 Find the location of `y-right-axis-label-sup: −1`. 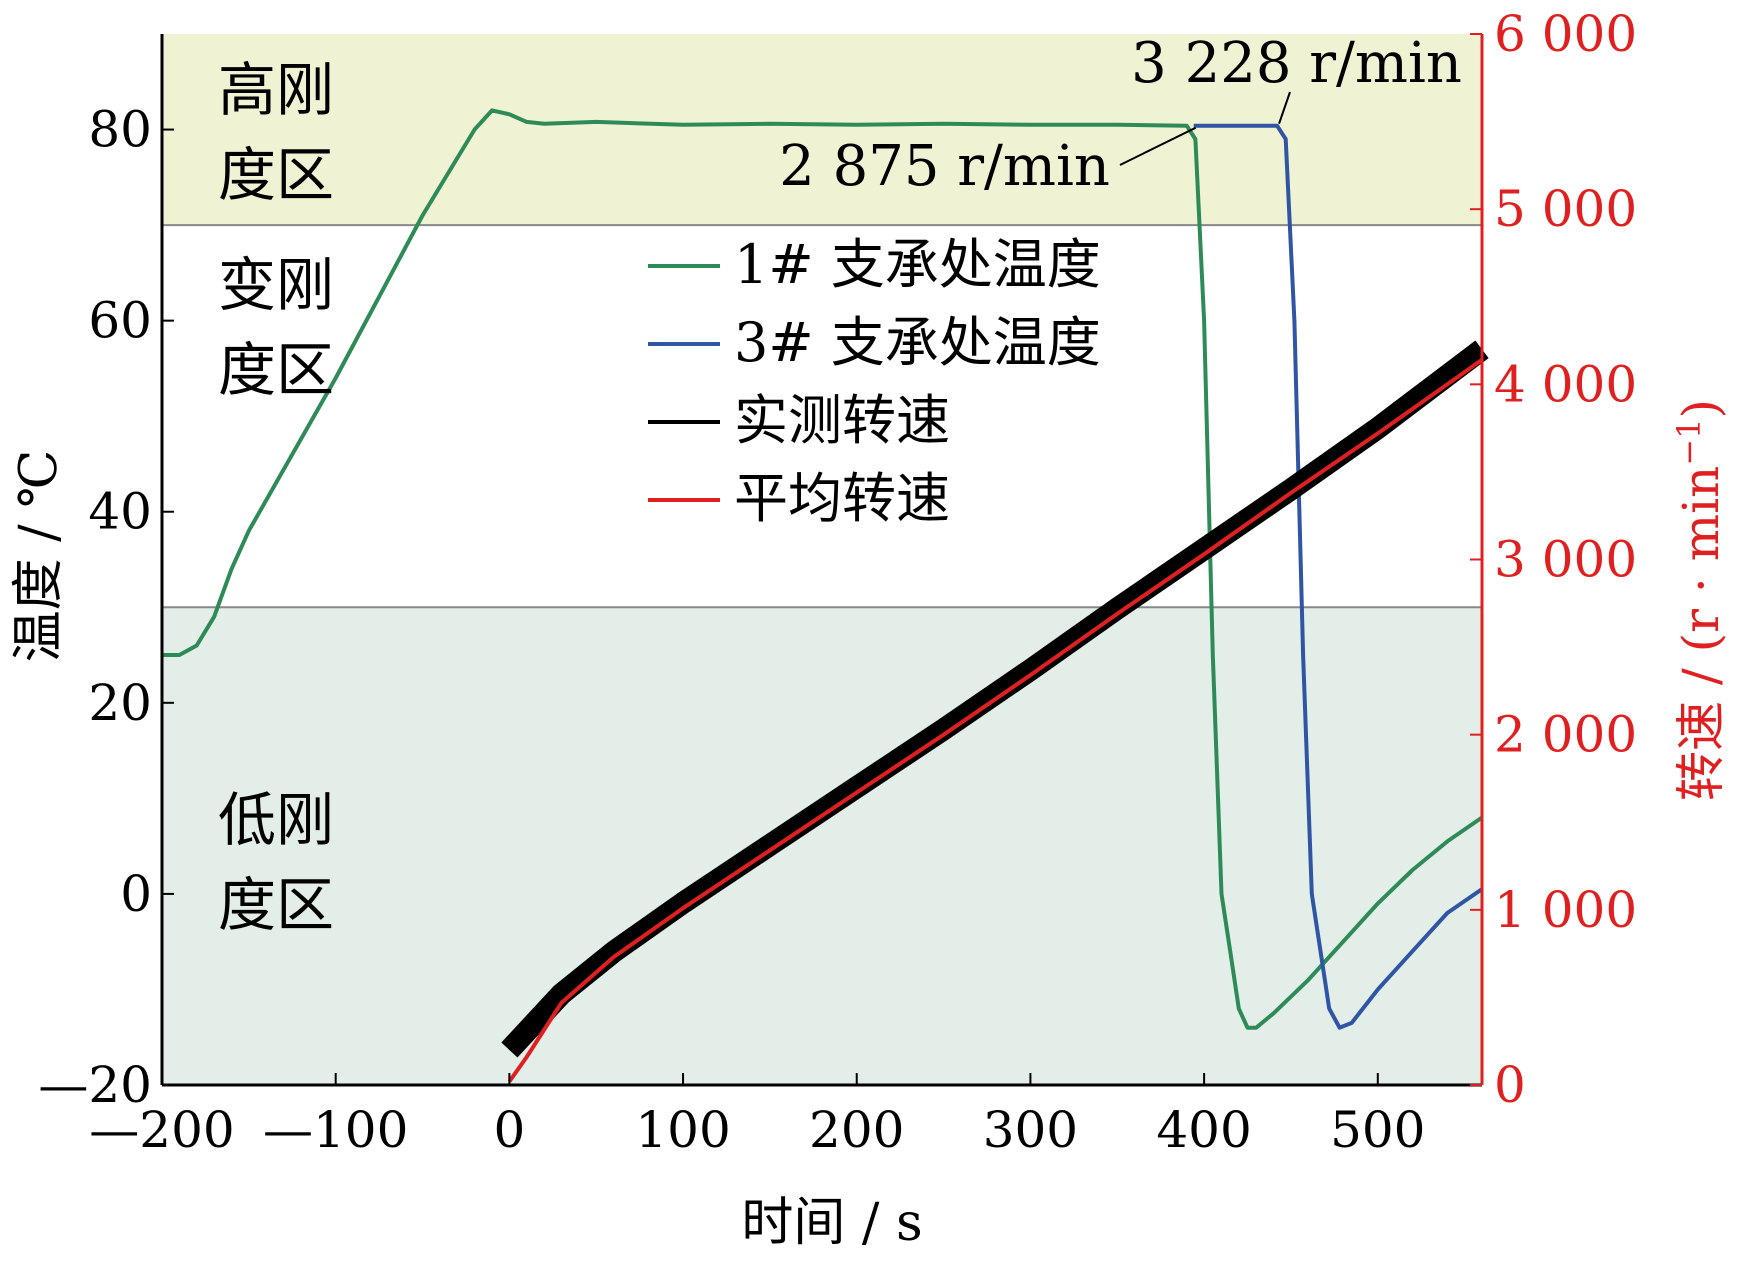

y-right-axis-label-sup: −1 is located at coordinates (1689, 442).